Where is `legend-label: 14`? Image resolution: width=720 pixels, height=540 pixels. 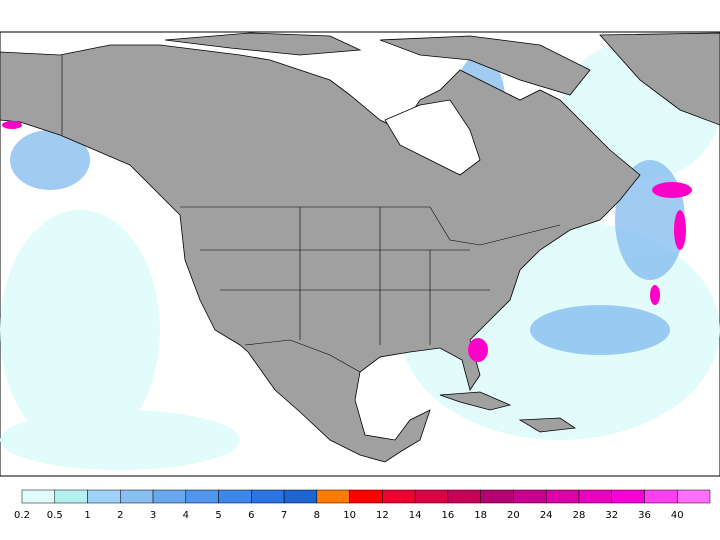
legend-label: 14 is located at coordinates (415, 515).